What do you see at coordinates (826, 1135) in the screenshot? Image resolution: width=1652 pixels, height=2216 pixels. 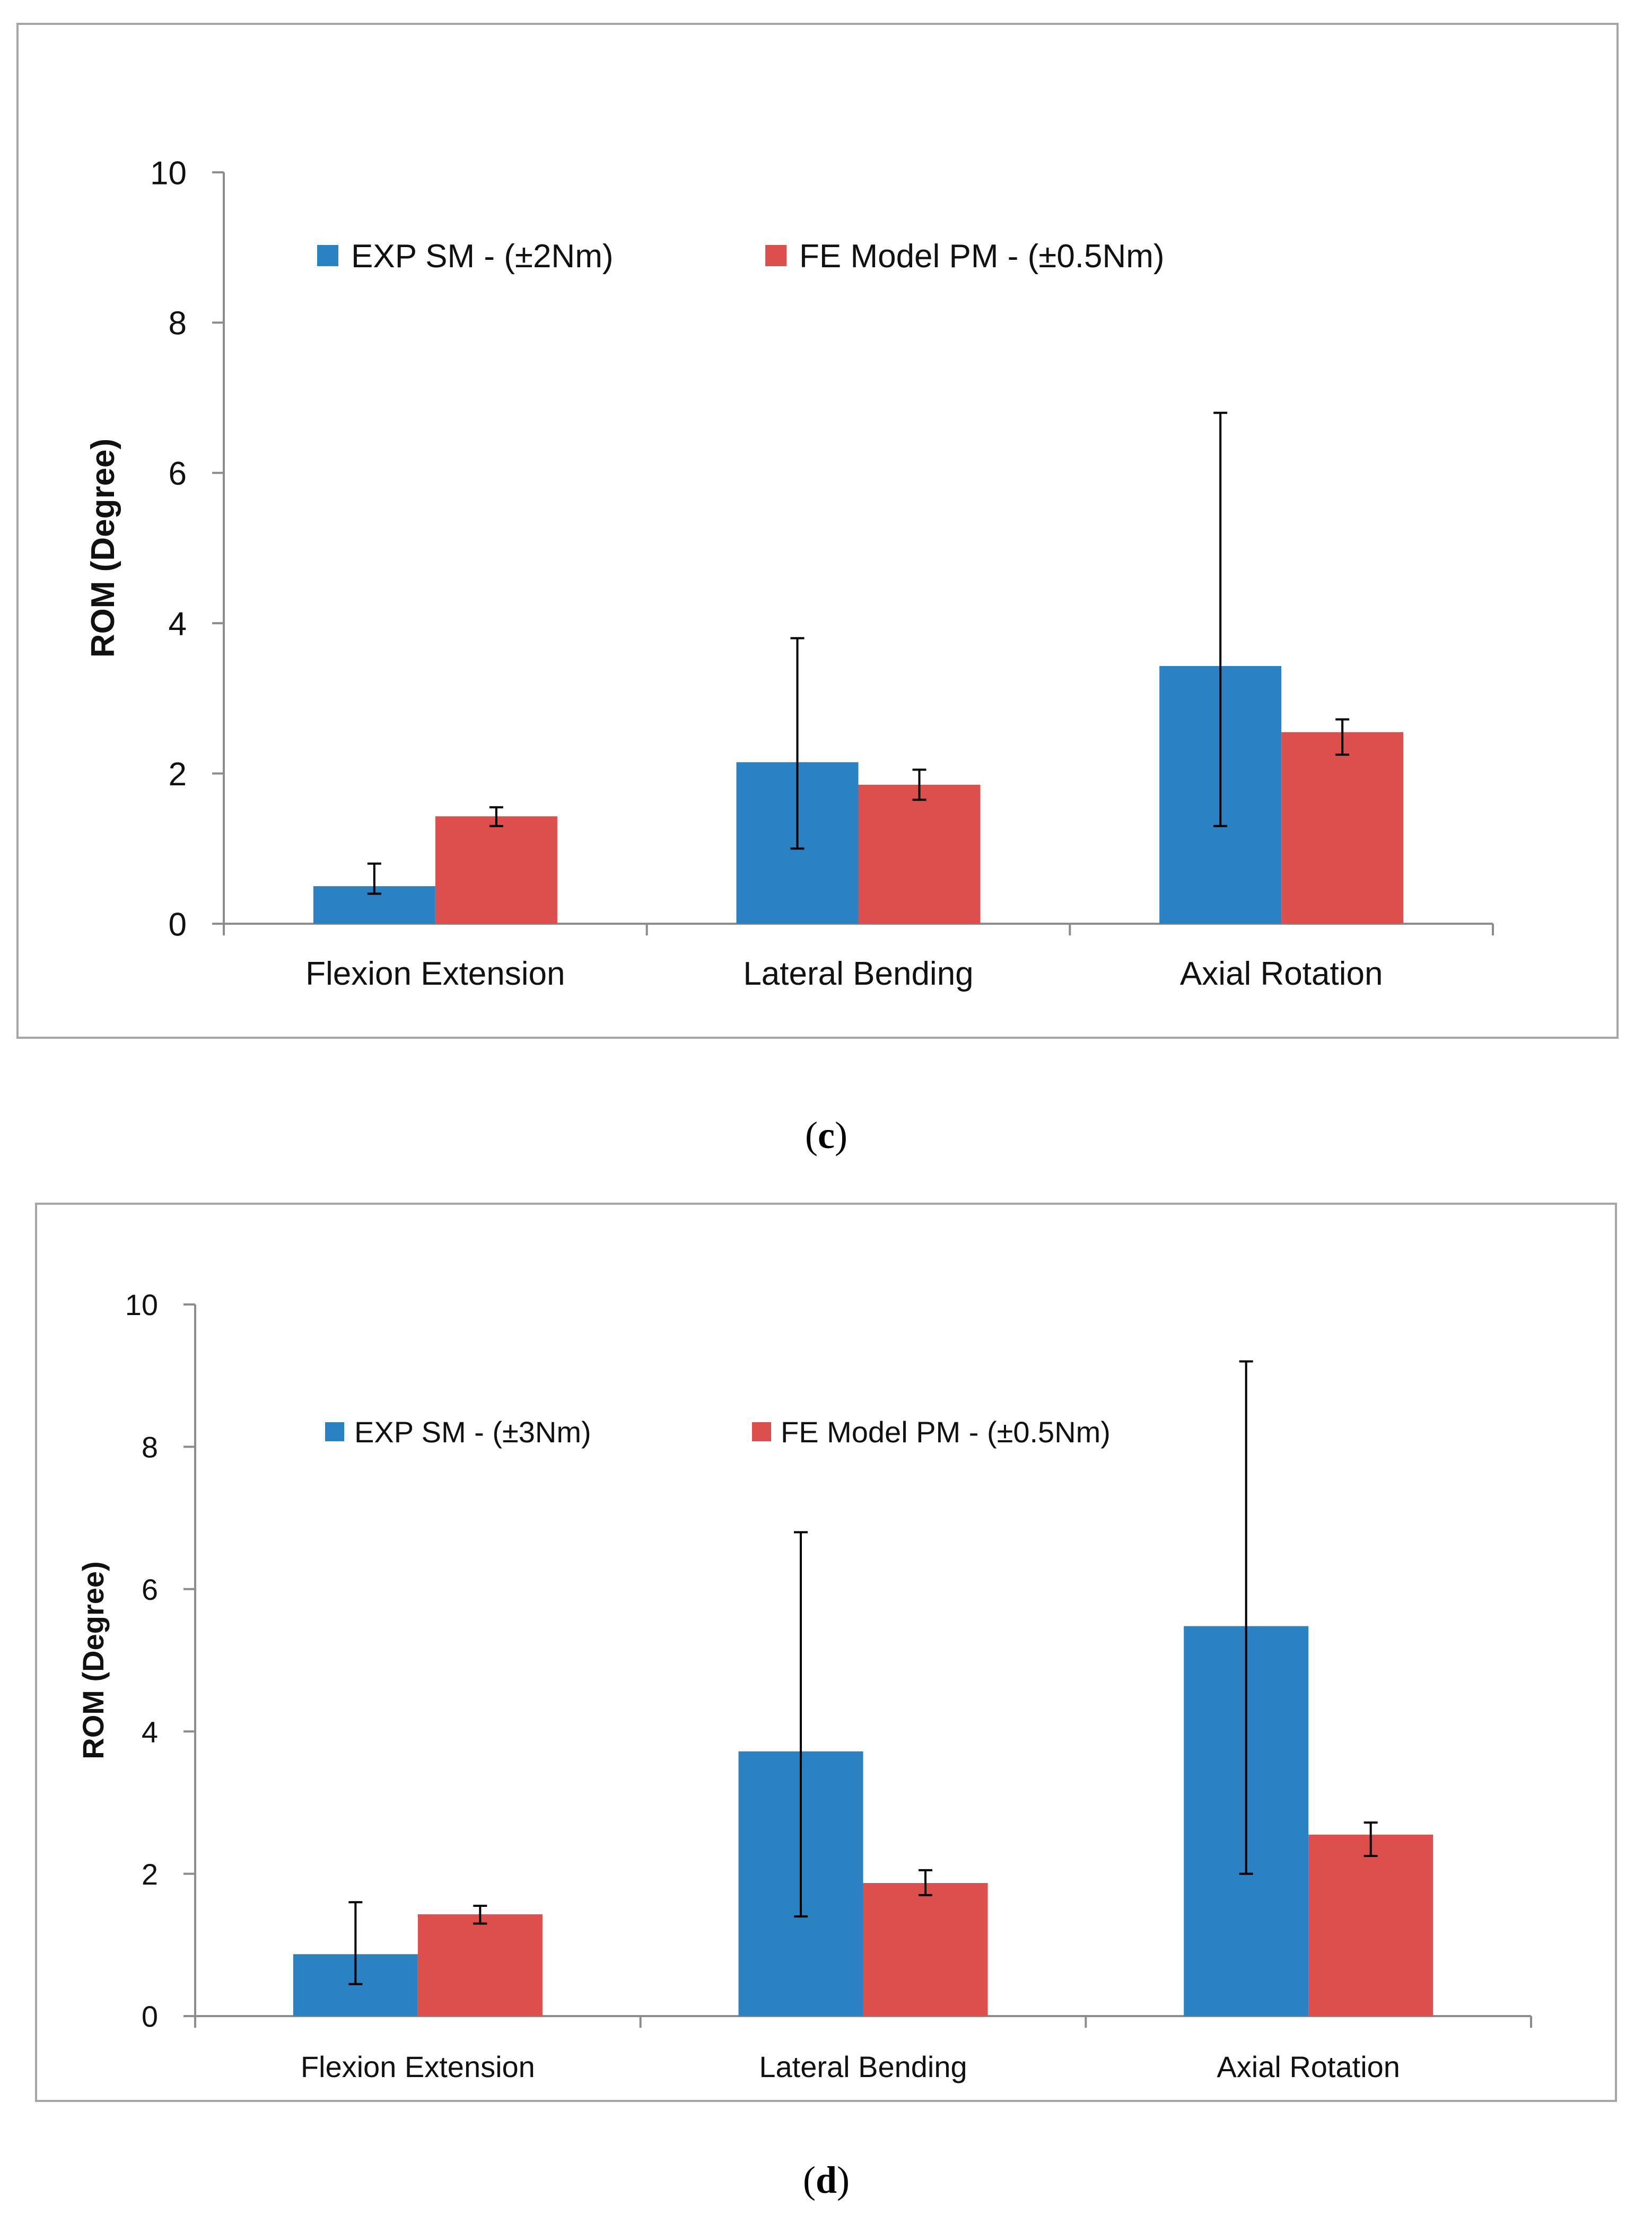 I see `caption-c: (c)` at bounding box center [826, 1135].